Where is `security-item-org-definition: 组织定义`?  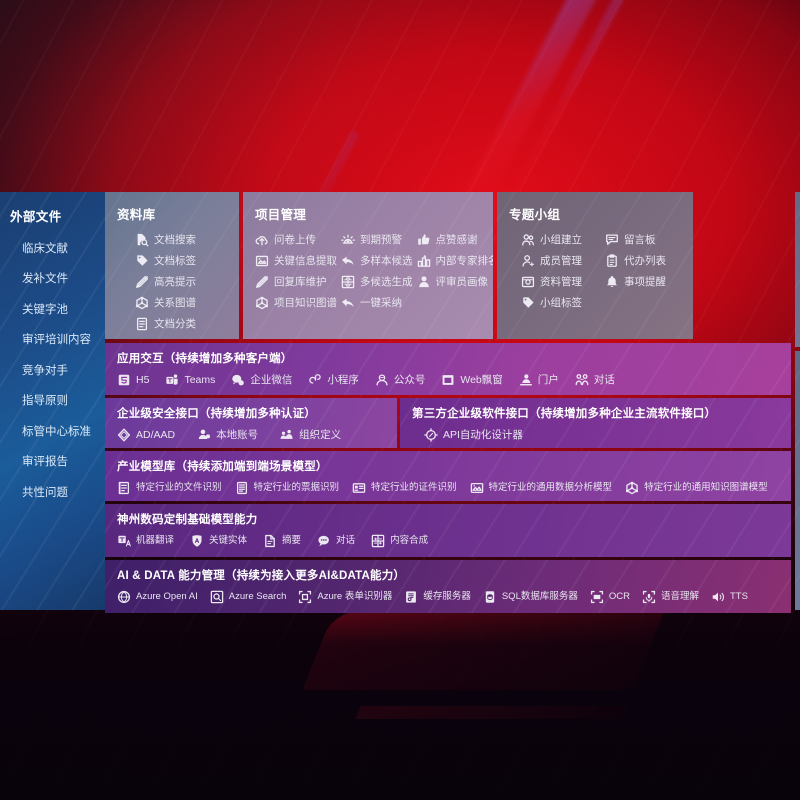 security-item-org-definition: 组织定义 is located at coordinates (310, 435).